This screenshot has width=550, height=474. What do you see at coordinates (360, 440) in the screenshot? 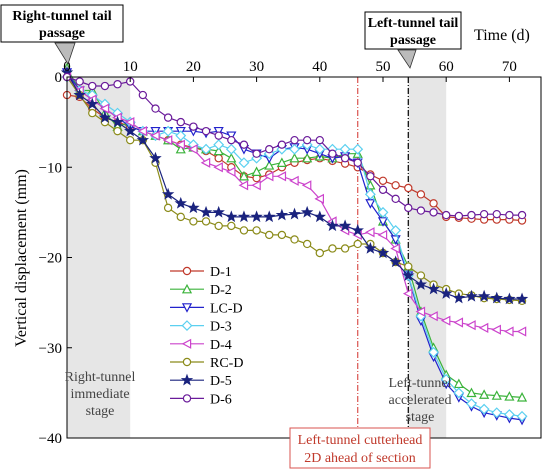
I see `cutterhead-annotation-line1: Left-tunnel cutterhead` at bounding box center [360, 440].